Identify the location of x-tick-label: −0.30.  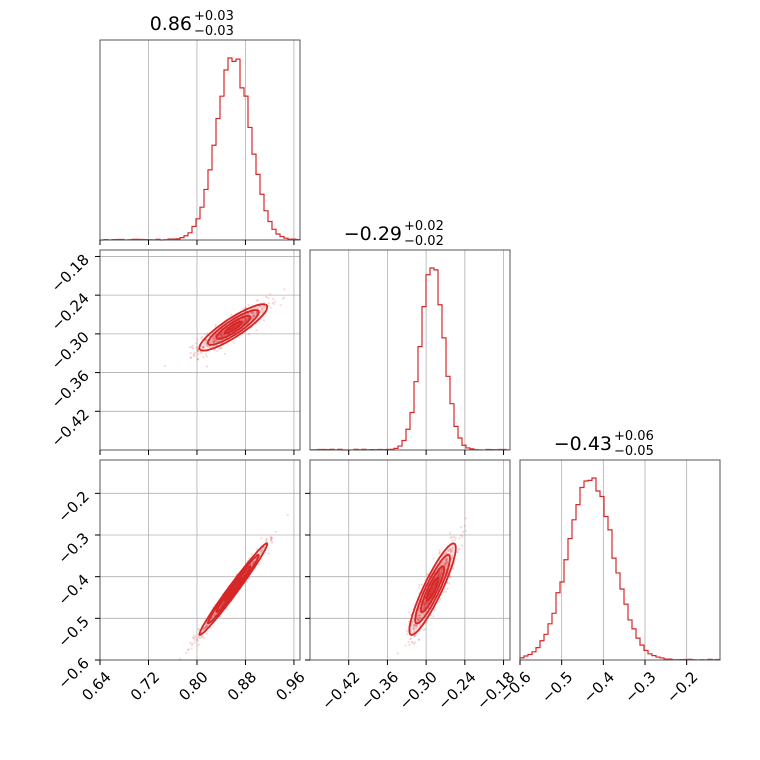
(418, 690).